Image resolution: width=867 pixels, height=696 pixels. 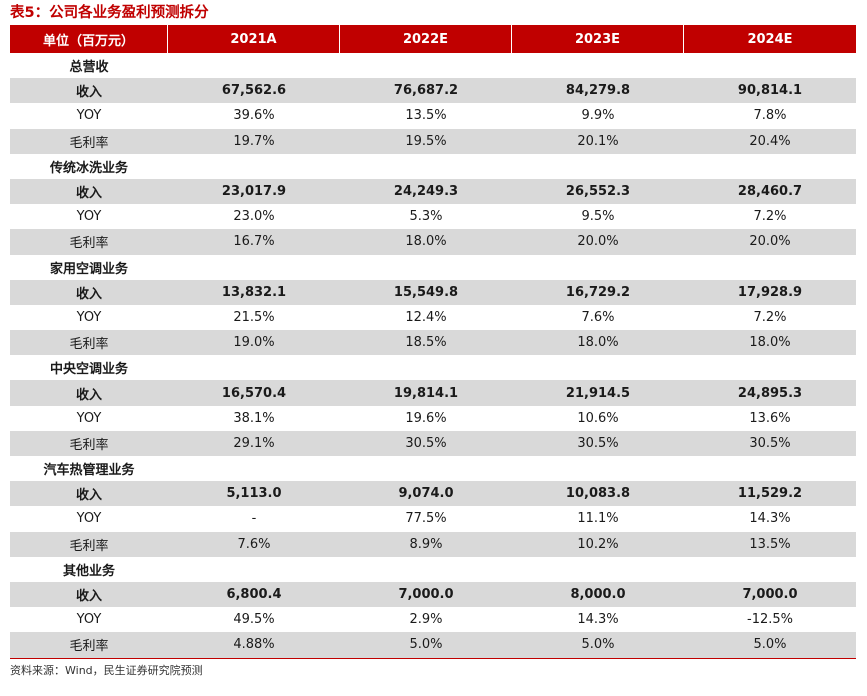 I want to click on value-cell: 7,000.0, so click(x=426, y=594).